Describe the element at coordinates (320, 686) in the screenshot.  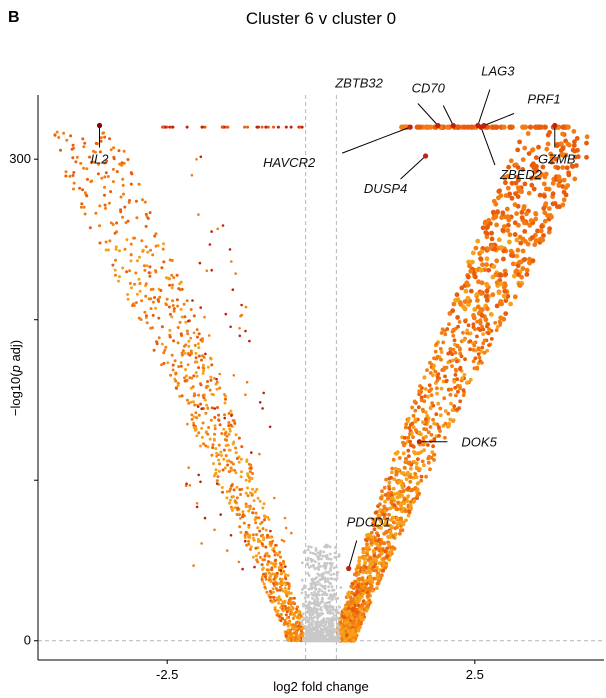
I see `x-axis-title: log2 fold change` at that location.